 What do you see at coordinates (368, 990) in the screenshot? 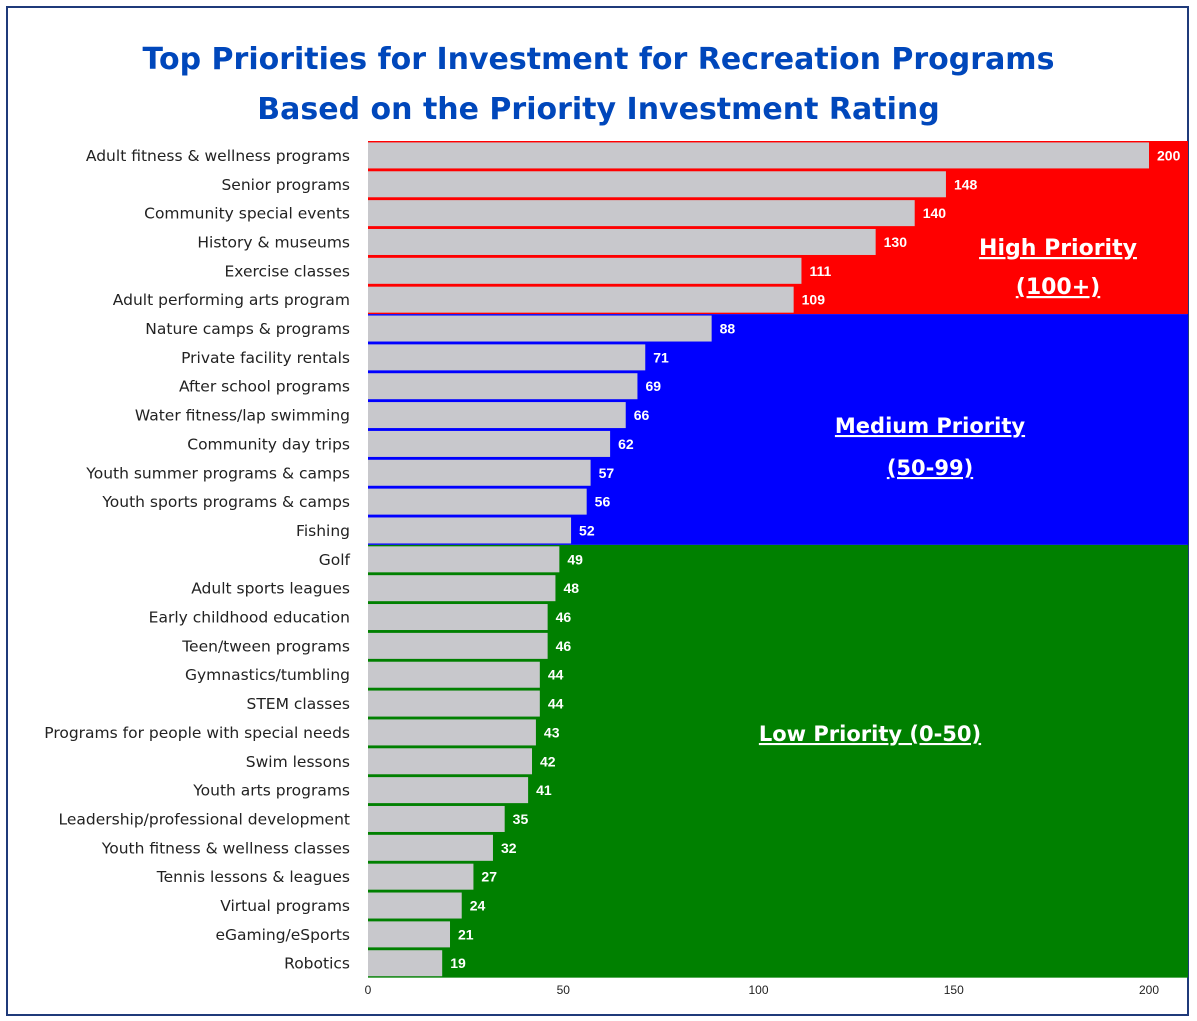
I see `x-tick-label: 0` at bounding box center [368, 990].